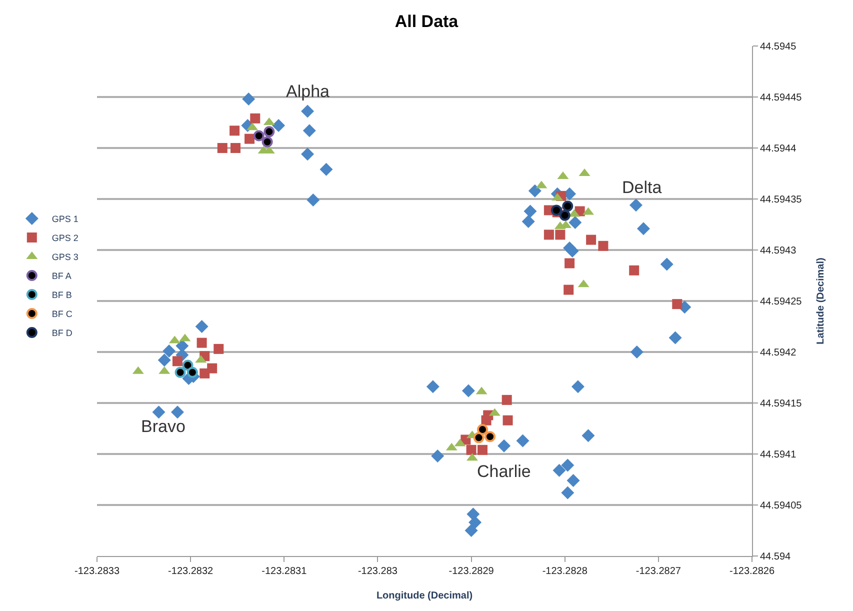 This screenshot has width=853, height=611. What do you see at coordinates (471, 571) in the screenshot?
I see `x-tick-label: -123.2829` at bounding box center [471, 571].